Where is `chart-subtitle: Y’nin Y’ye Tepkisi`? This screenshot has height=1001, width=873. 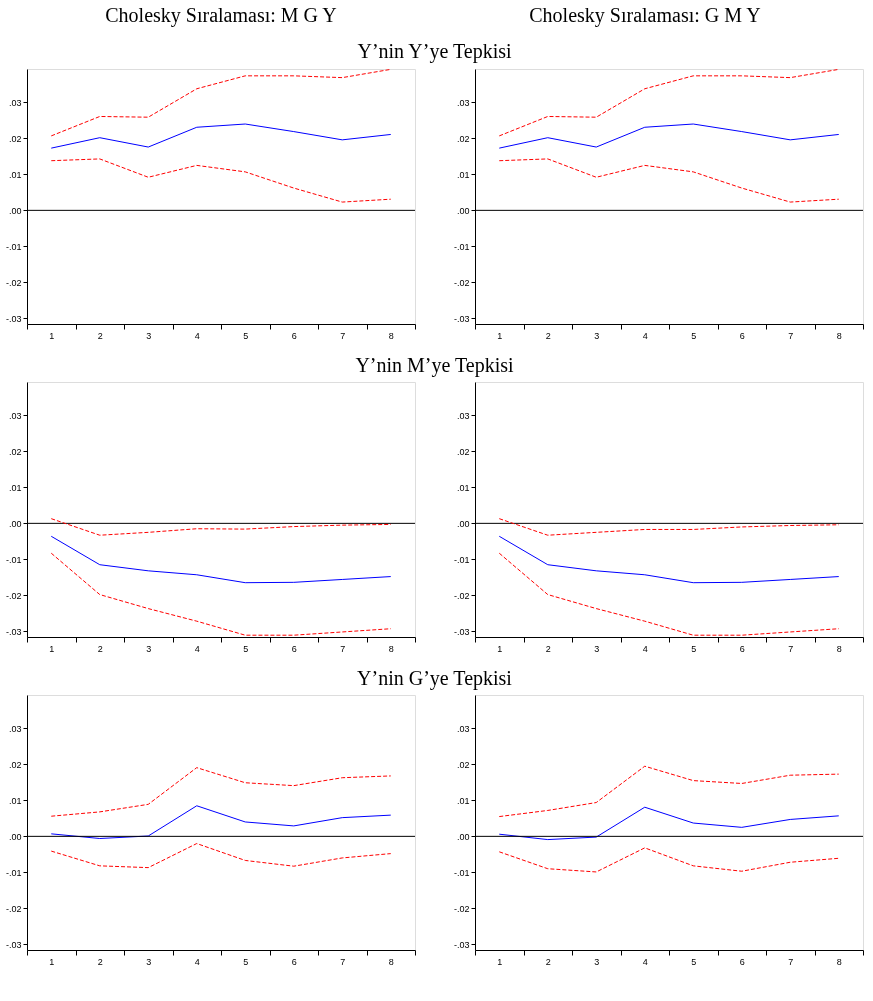 chart-subtitle: Y’nin Y’ye Tepkisi is located at coordinates (434, 52).